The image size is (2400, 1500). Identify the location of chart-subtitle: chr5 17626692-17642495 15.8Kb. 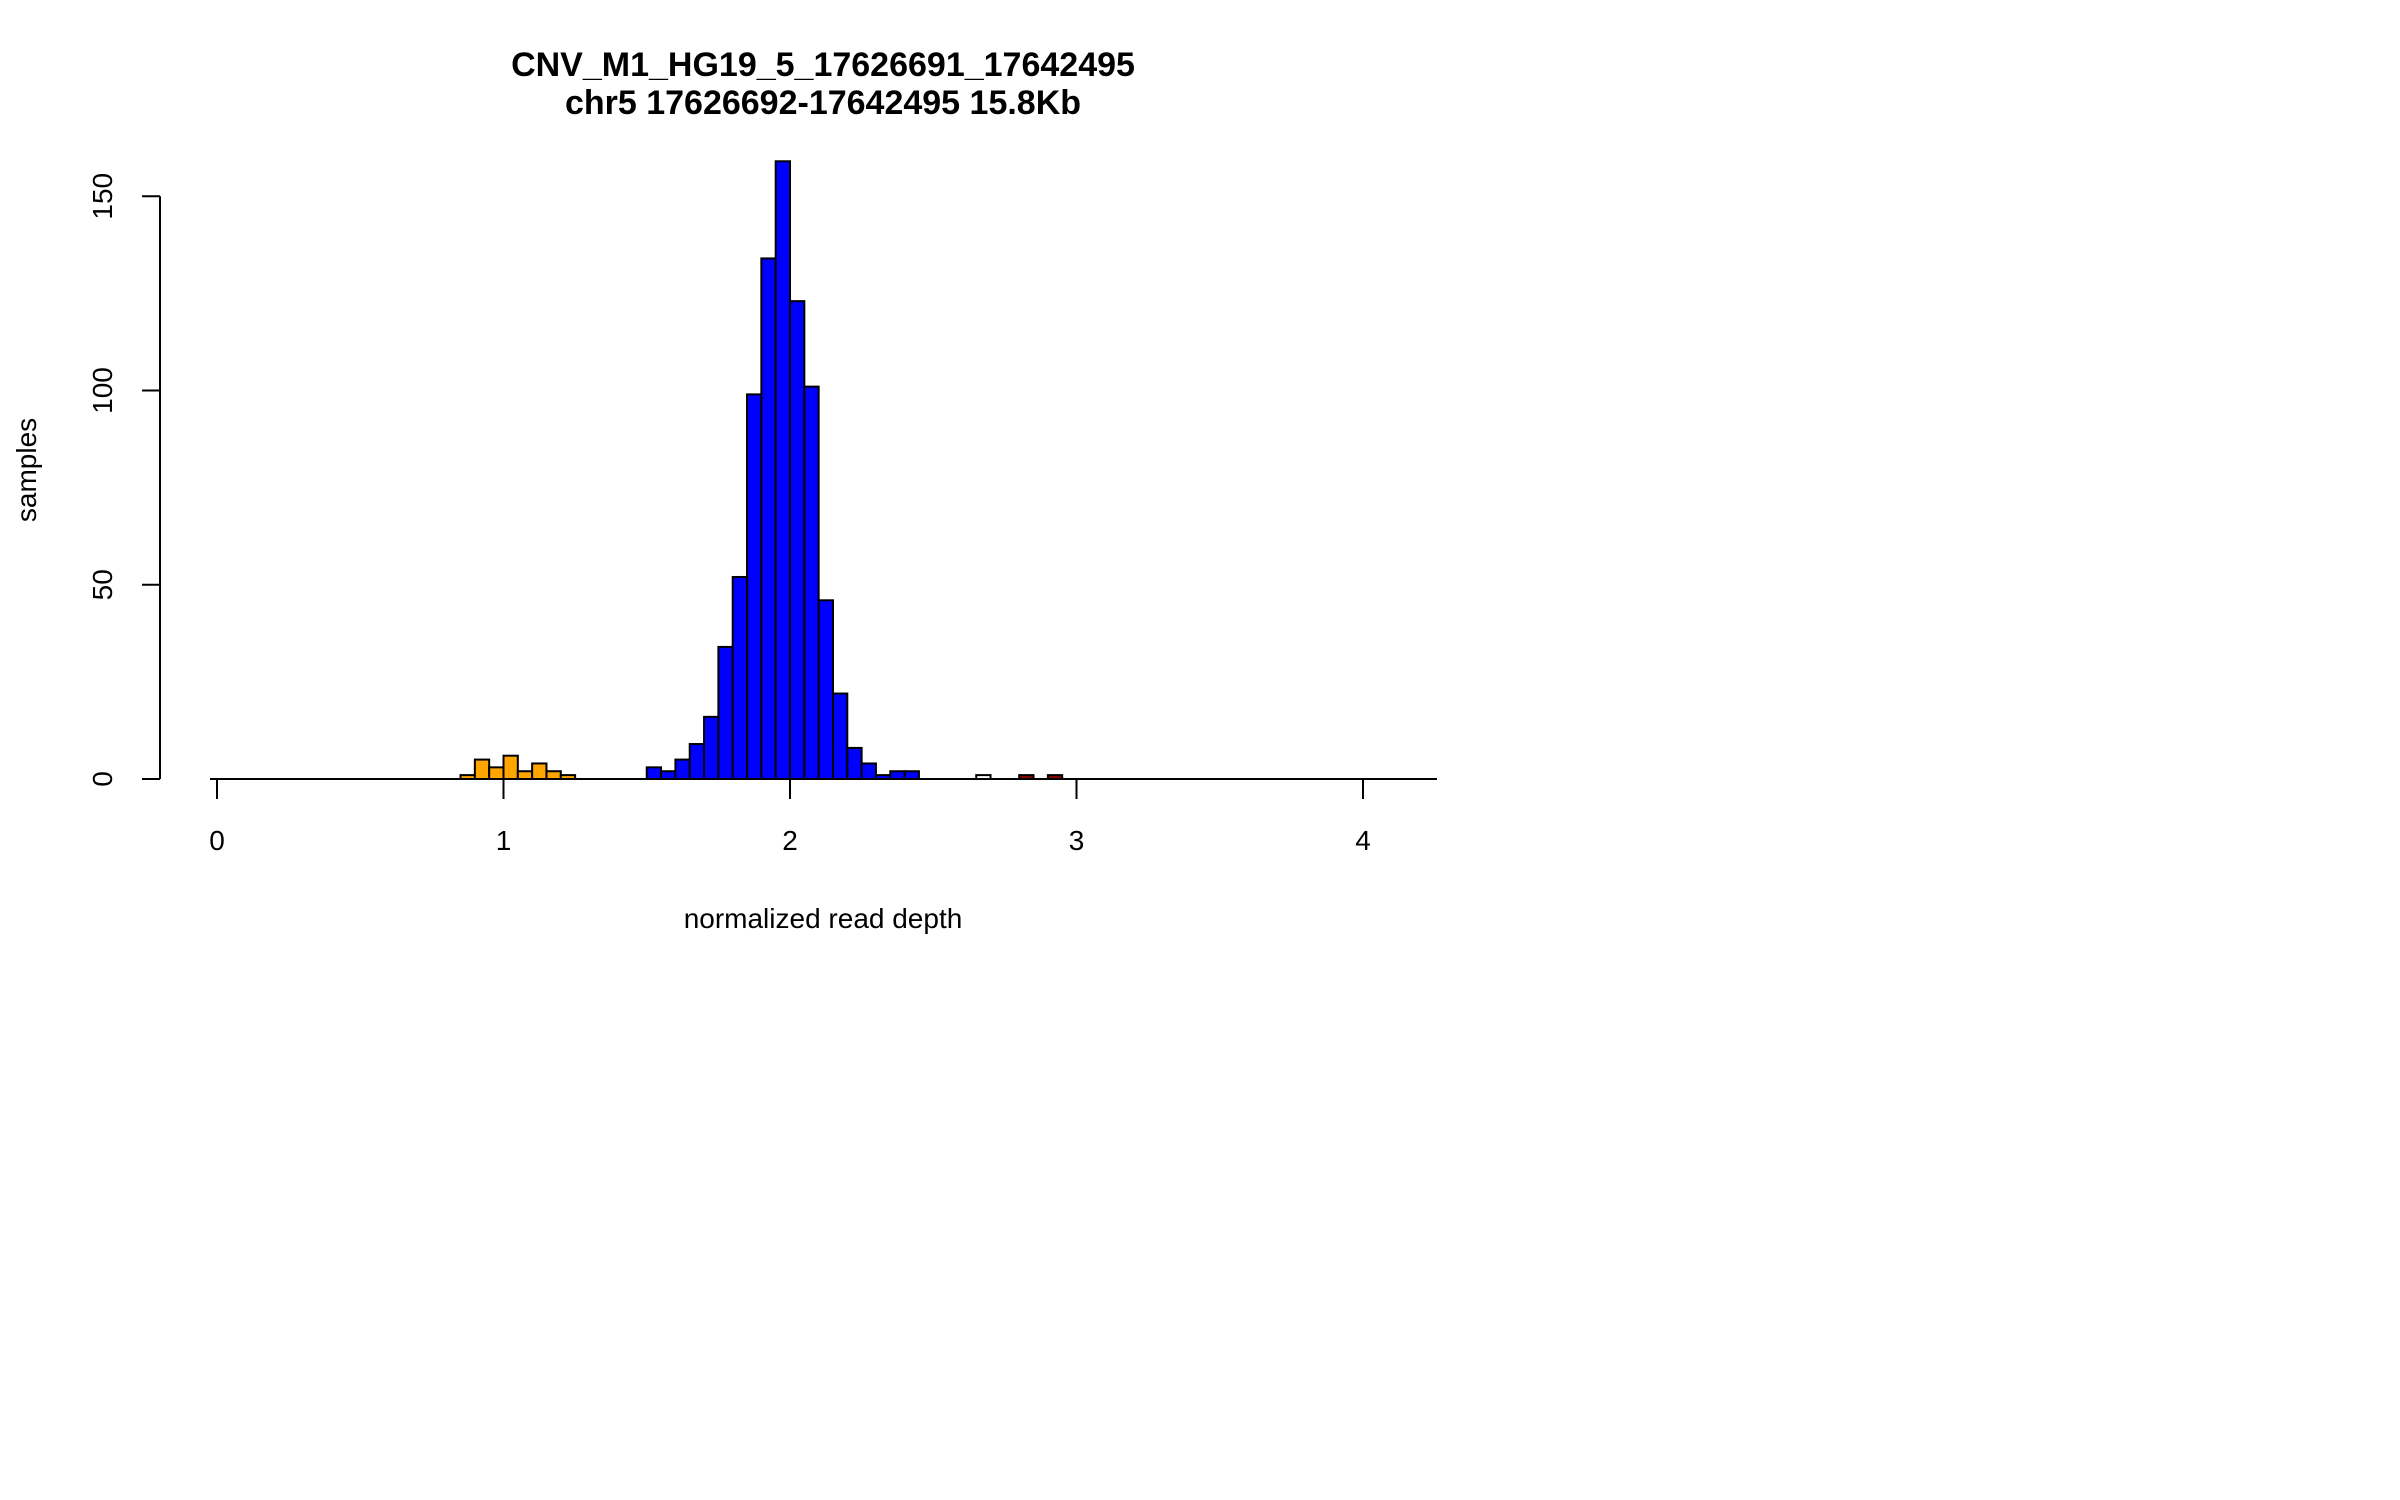
(823, 103).